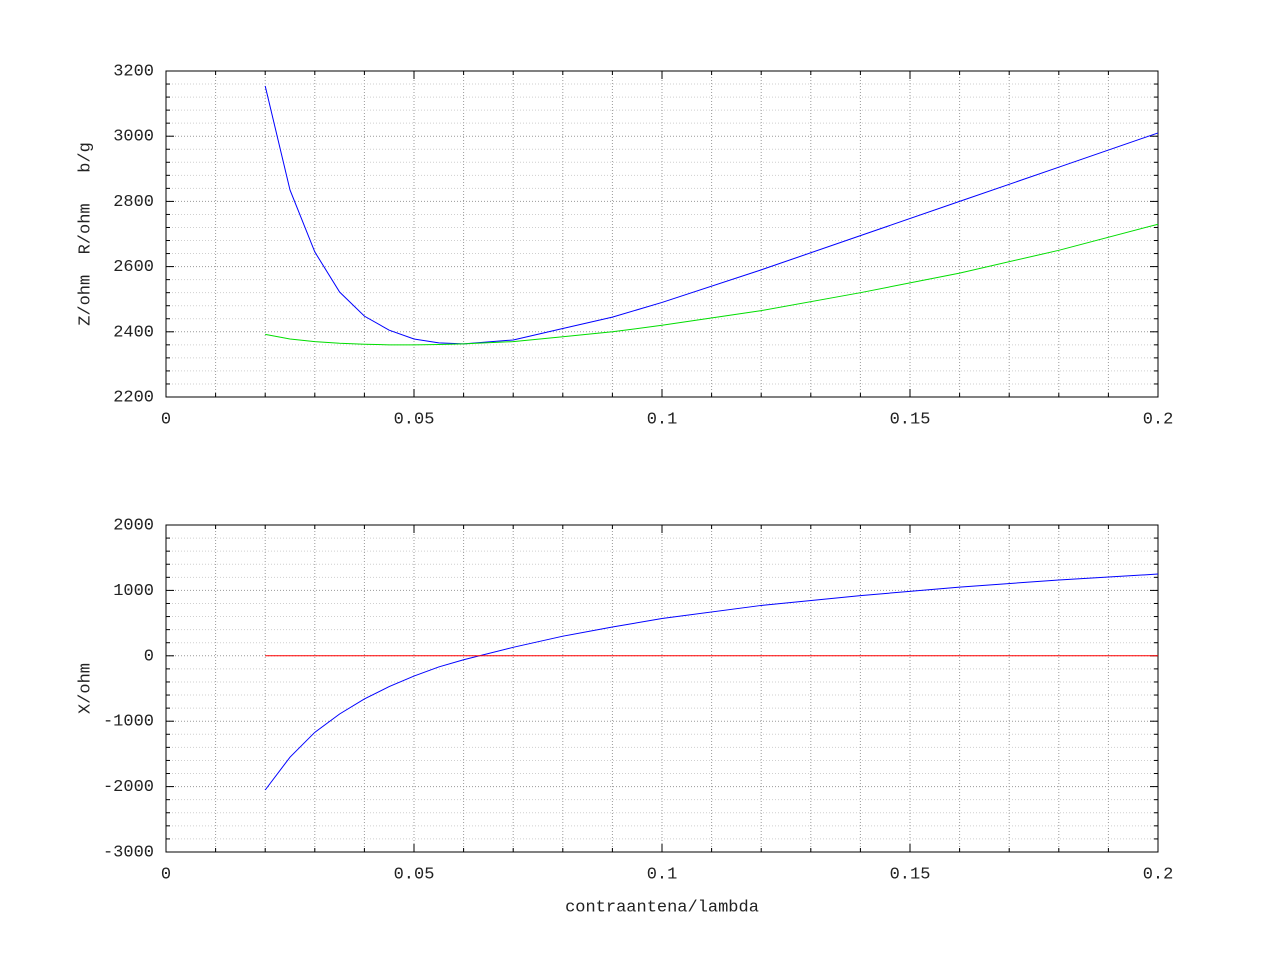  I want to click on y-axis-label: X/ohm, so click(85, 688).